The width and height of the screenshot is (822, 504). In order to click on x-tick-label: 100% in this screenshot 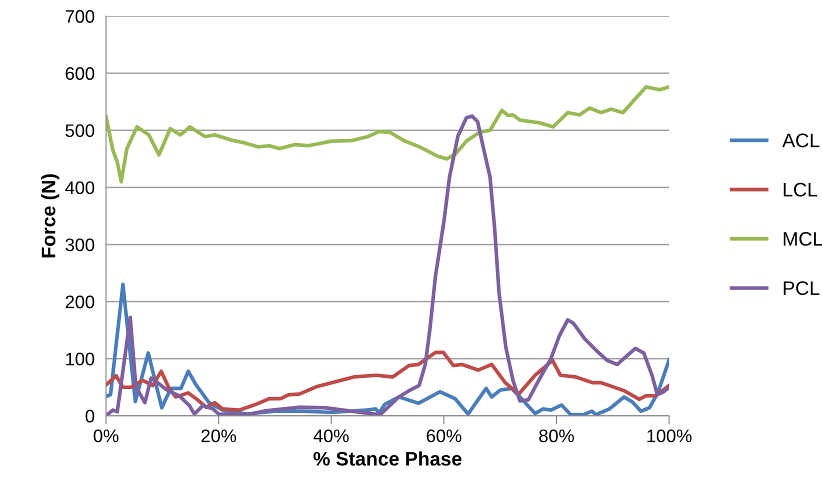, I will do `click(669, 435)`.